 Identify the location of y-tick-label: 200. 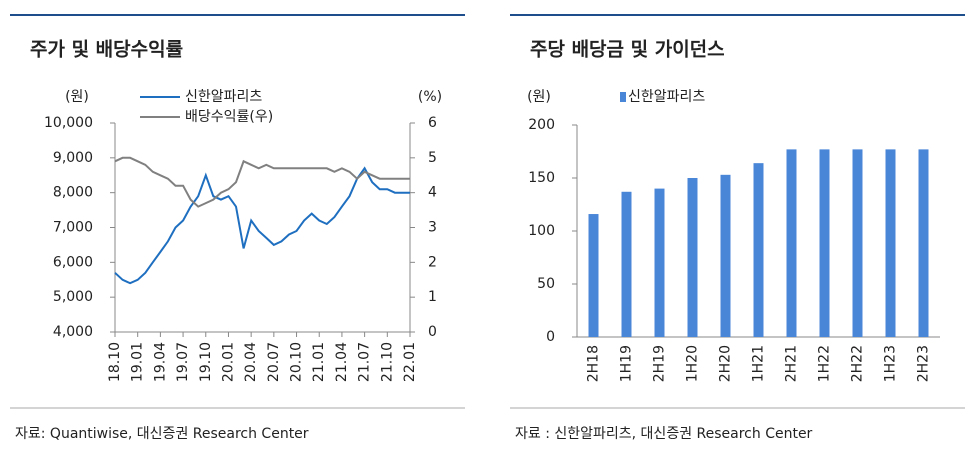
(541, 125).